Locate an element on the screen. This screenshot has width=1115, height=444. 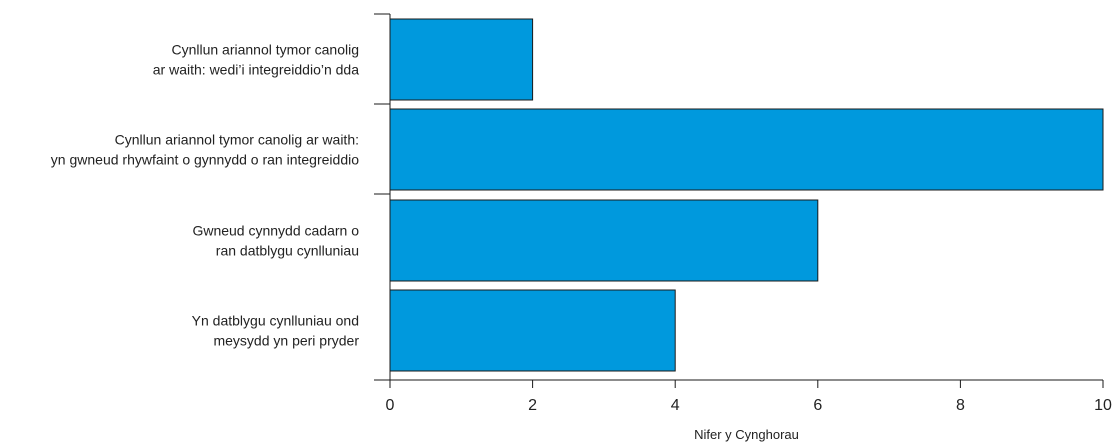
x-tick-label: 0 is located at coordinates (390, 405).